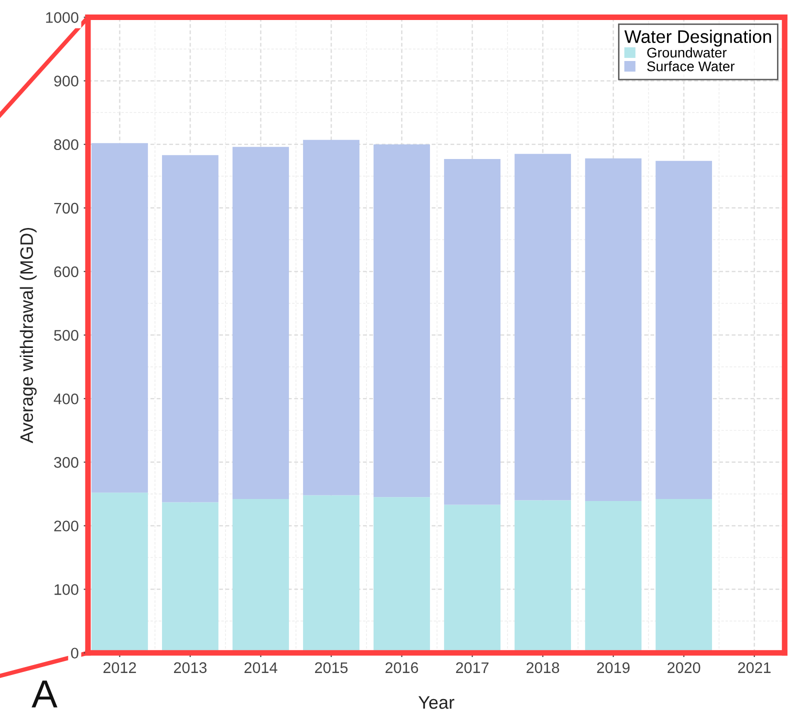 This screenshot has height=719, width=789. Describe the element at coordinates (684, 668) in the screenshot. I see `x-tick-label: 2020` at that location.